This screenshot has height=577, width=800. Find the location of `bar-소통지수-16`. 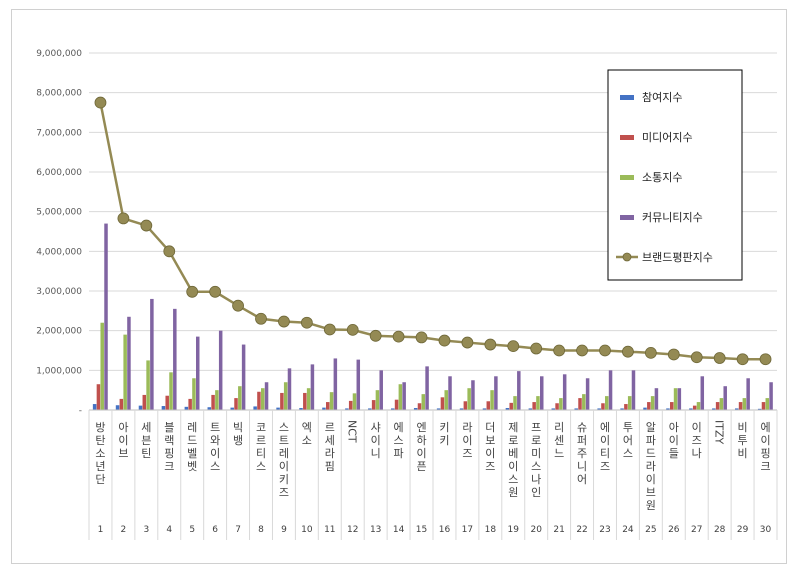

bar-소통지수-16 is located at coordinates (446, 400).